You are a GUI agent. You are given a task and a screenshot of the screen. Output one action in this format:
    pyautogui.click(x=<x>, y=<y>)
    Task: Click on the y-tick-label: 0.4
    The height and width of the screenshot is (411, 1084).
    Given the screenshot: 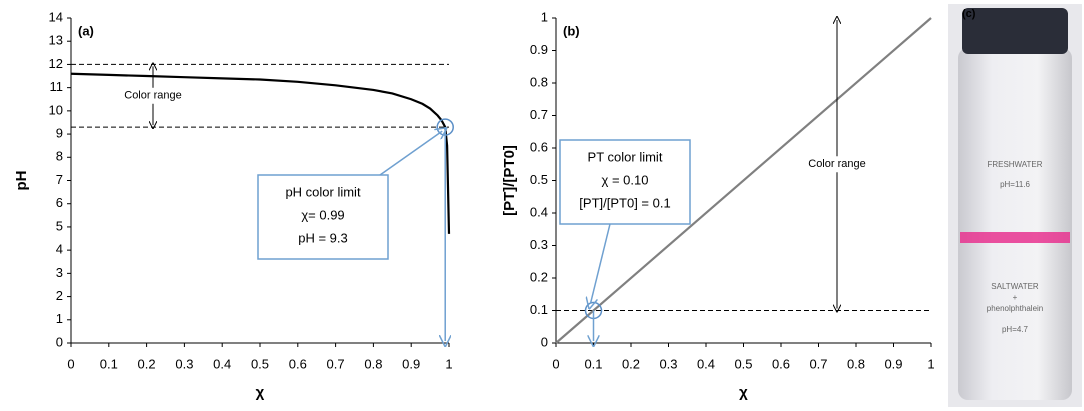 What is the action you would take?
    pyautogui.click(x=539, y=211)
    